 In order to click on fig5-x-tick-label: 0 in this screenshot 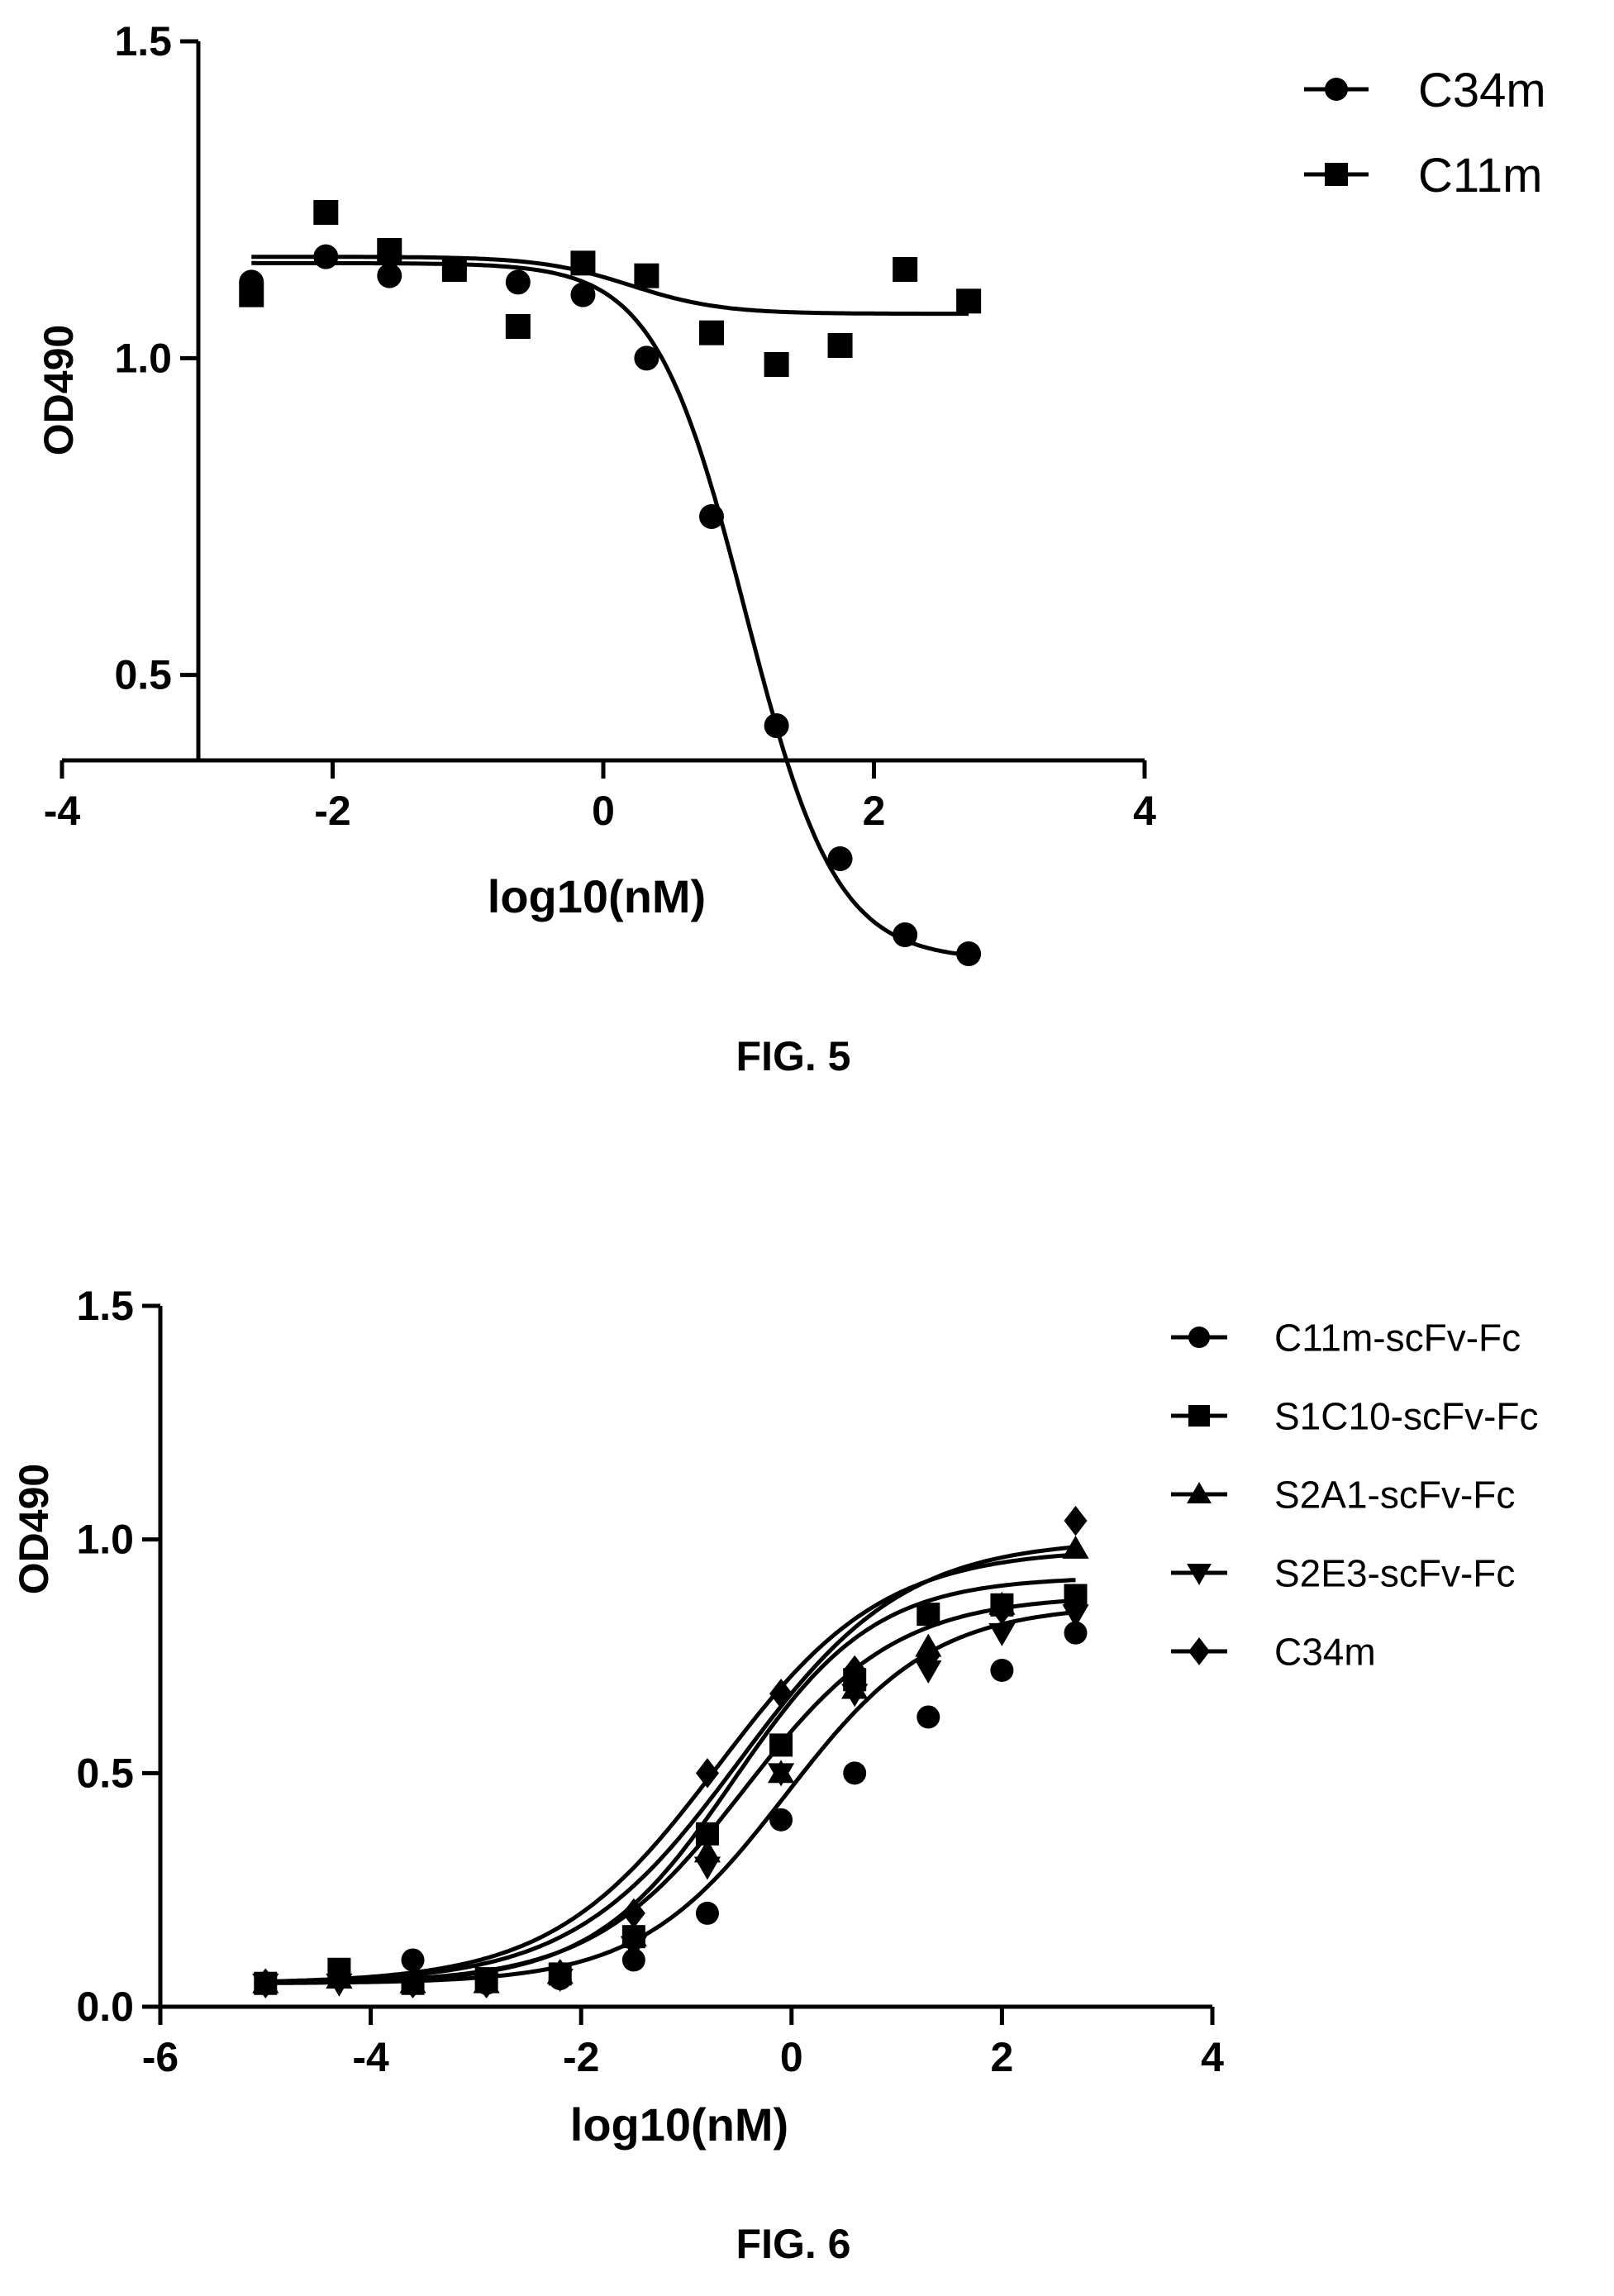, I will do `click(603, 811)`.